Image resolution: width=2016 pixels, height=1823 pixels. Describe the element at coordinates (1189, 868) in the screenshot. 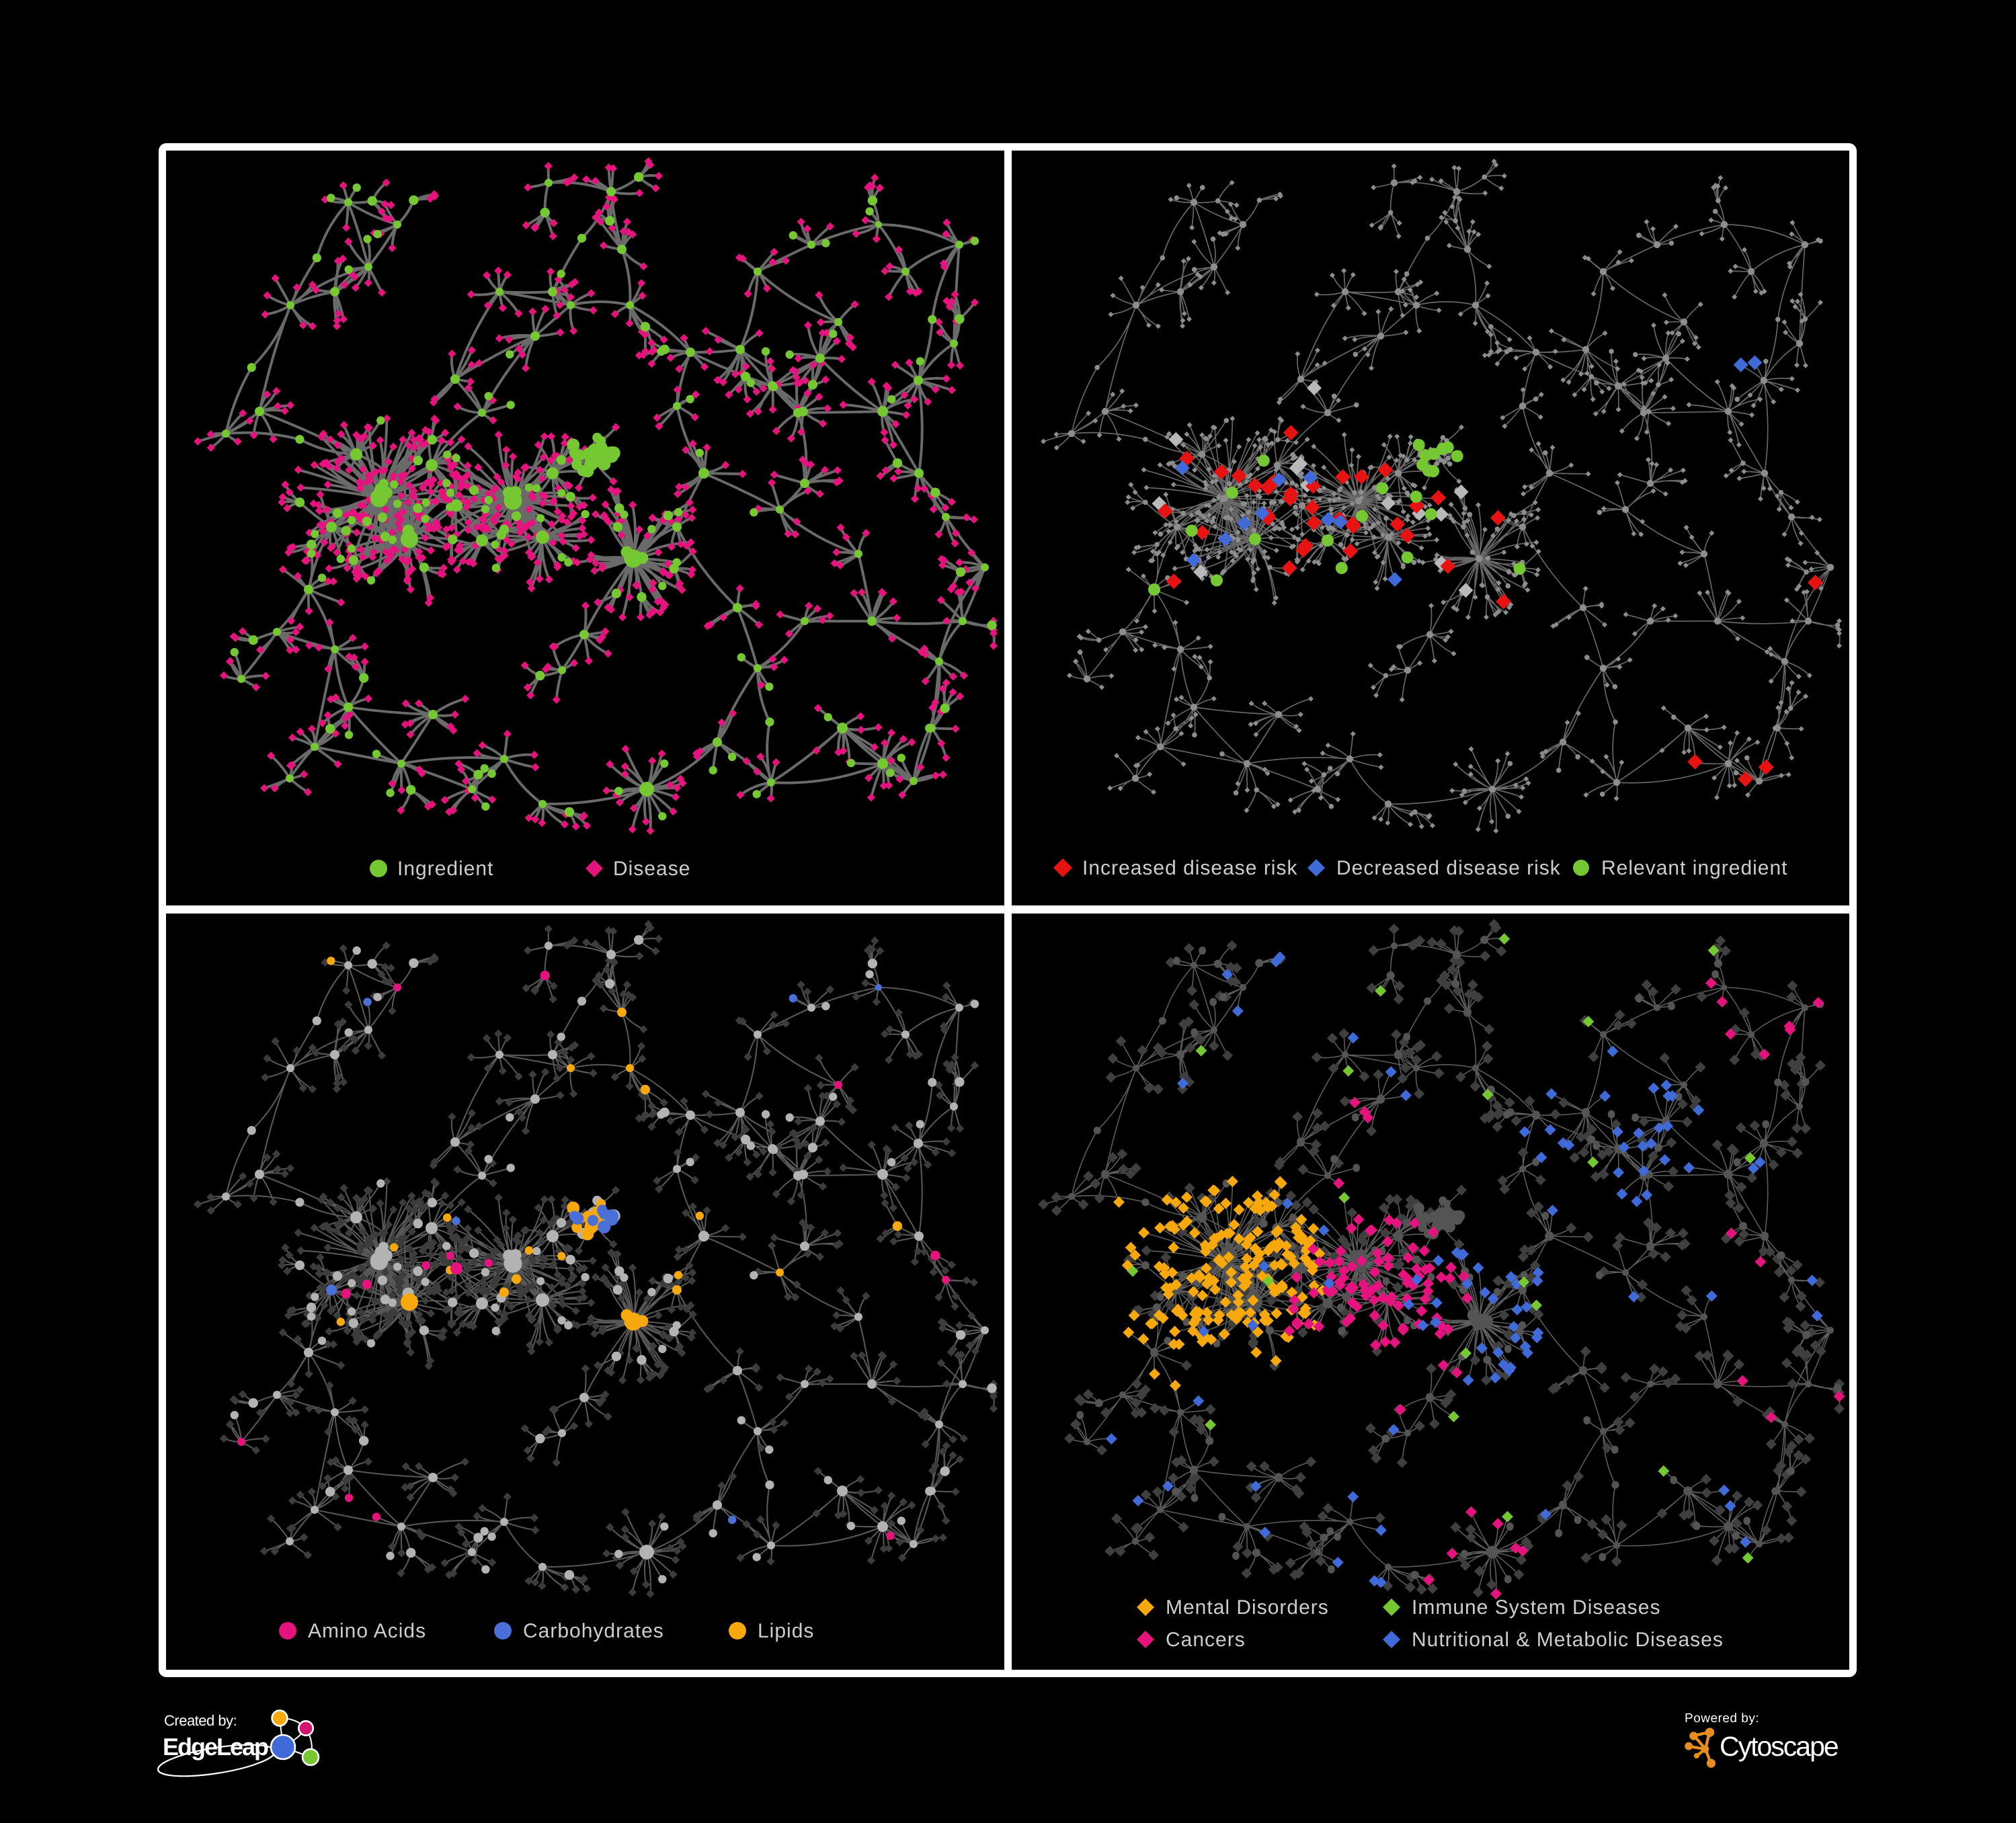

I see `svg-text: Increased disease risk` at that location.